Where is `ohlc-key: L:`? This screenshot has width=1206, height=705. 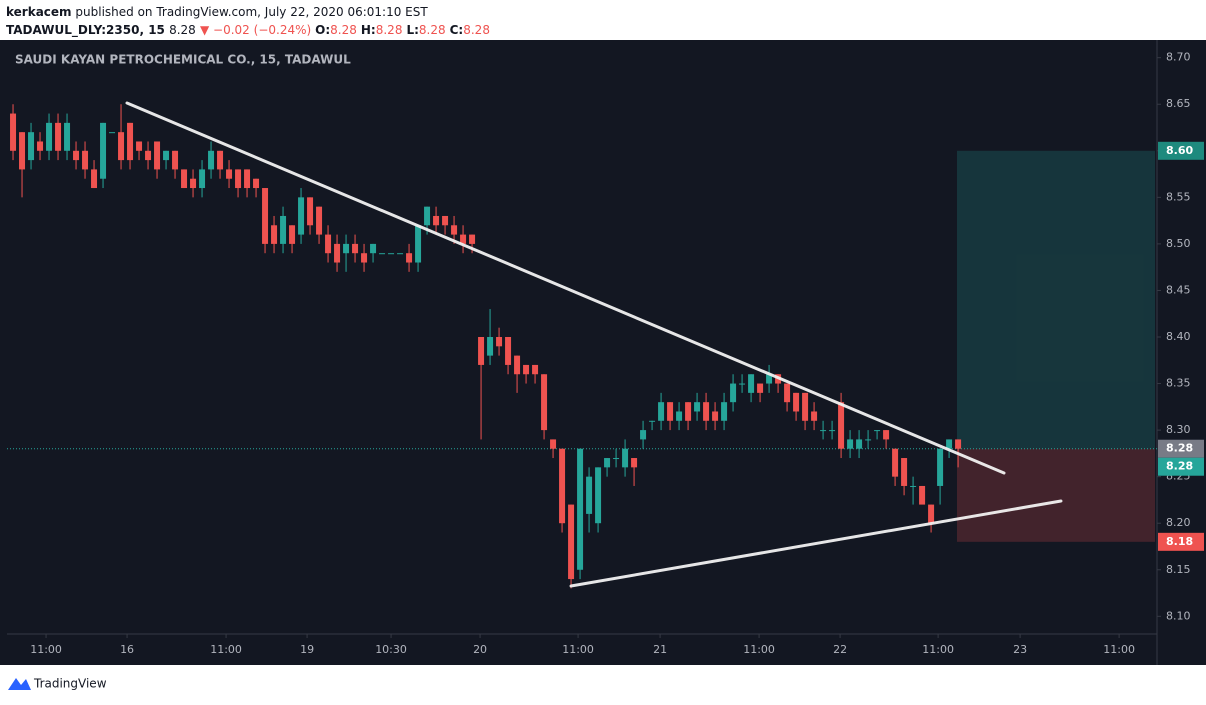
ohlc-key: L: is located at coordinates (412, 30).